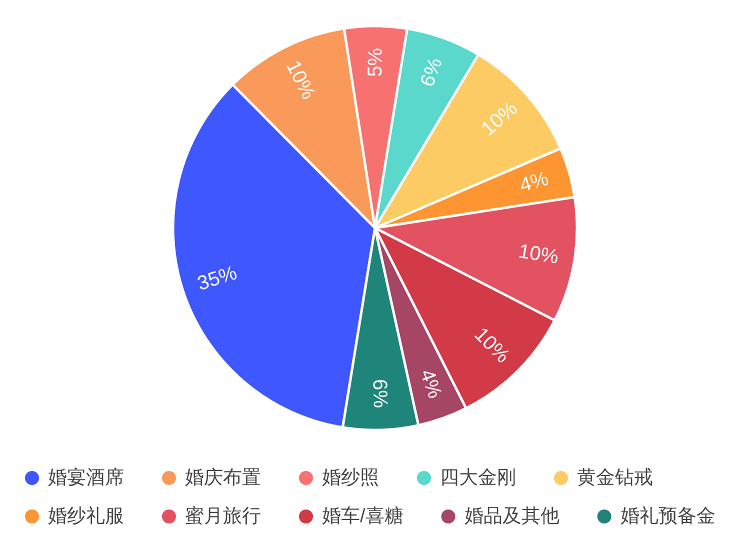  Describe the element at coordinates (375, 62) in the screenshot. I see `data-label: 5%` at that location.